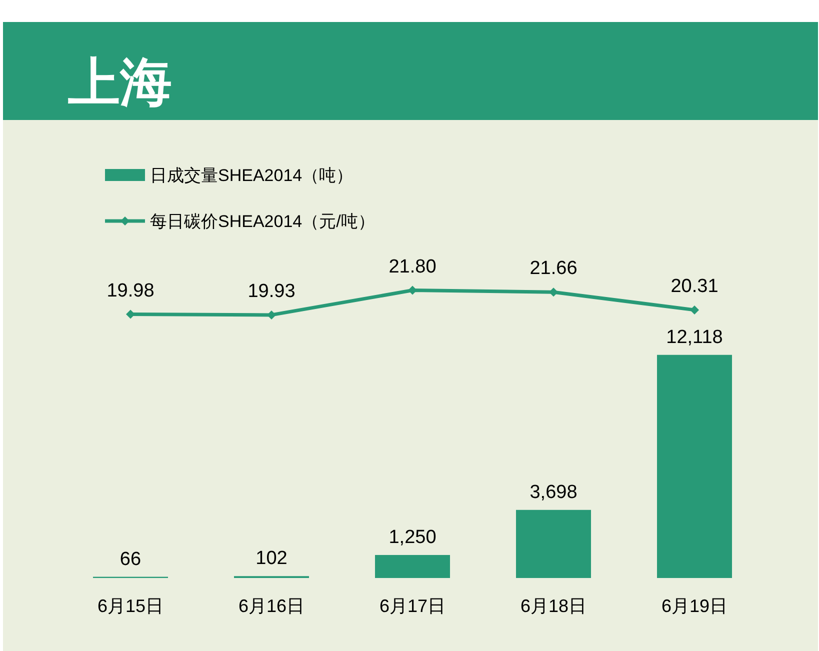  Describe the element at coordinates (271, 606) in the screenshot. I see `x-tick-label: 6月16日` at that location.